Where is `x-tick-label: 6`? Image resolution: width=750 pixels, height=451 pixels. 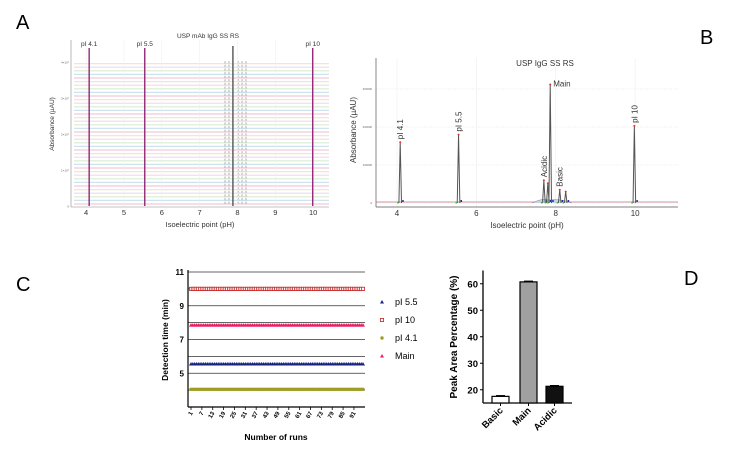
x-tick-label: 6 is located at coordinates (476, 213).